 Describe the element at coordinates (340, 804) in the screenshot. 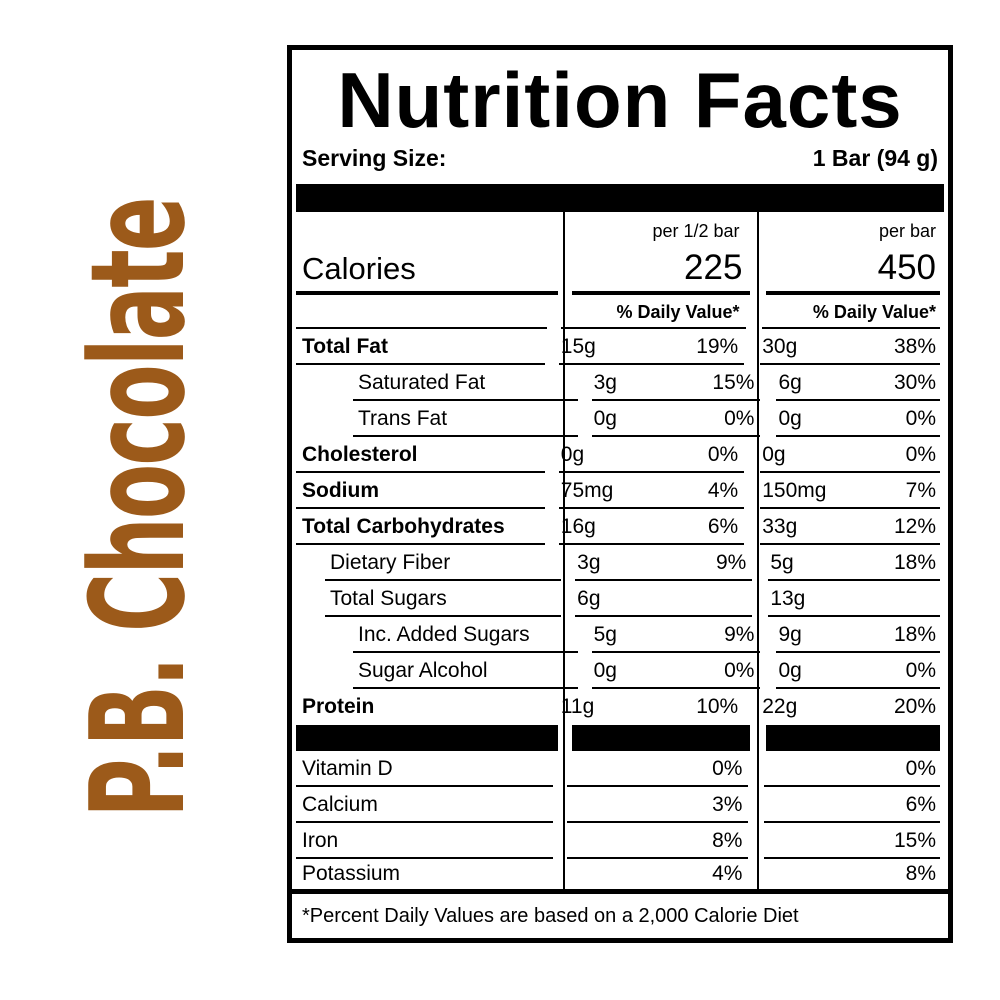

I see `nutrient-label: Calcium` at that location.